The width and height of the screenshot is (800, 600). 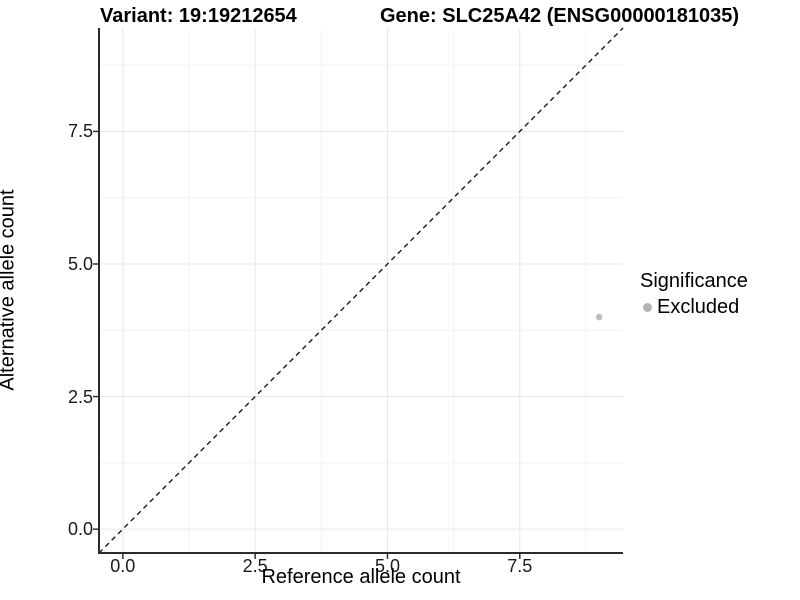 What do you see at coordinates (698, 307) in the screenshot?
I see `legend-entry-label: Excluded` at bounding box center [698, 307].